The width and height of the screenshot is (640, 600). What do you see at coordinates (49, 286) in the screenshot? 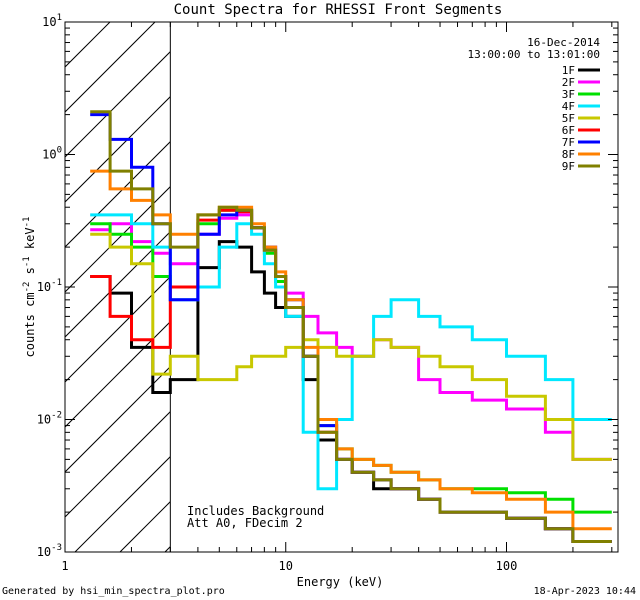
I see `y-tick-label: 10⁻¹` at bounding box center [49, 286].